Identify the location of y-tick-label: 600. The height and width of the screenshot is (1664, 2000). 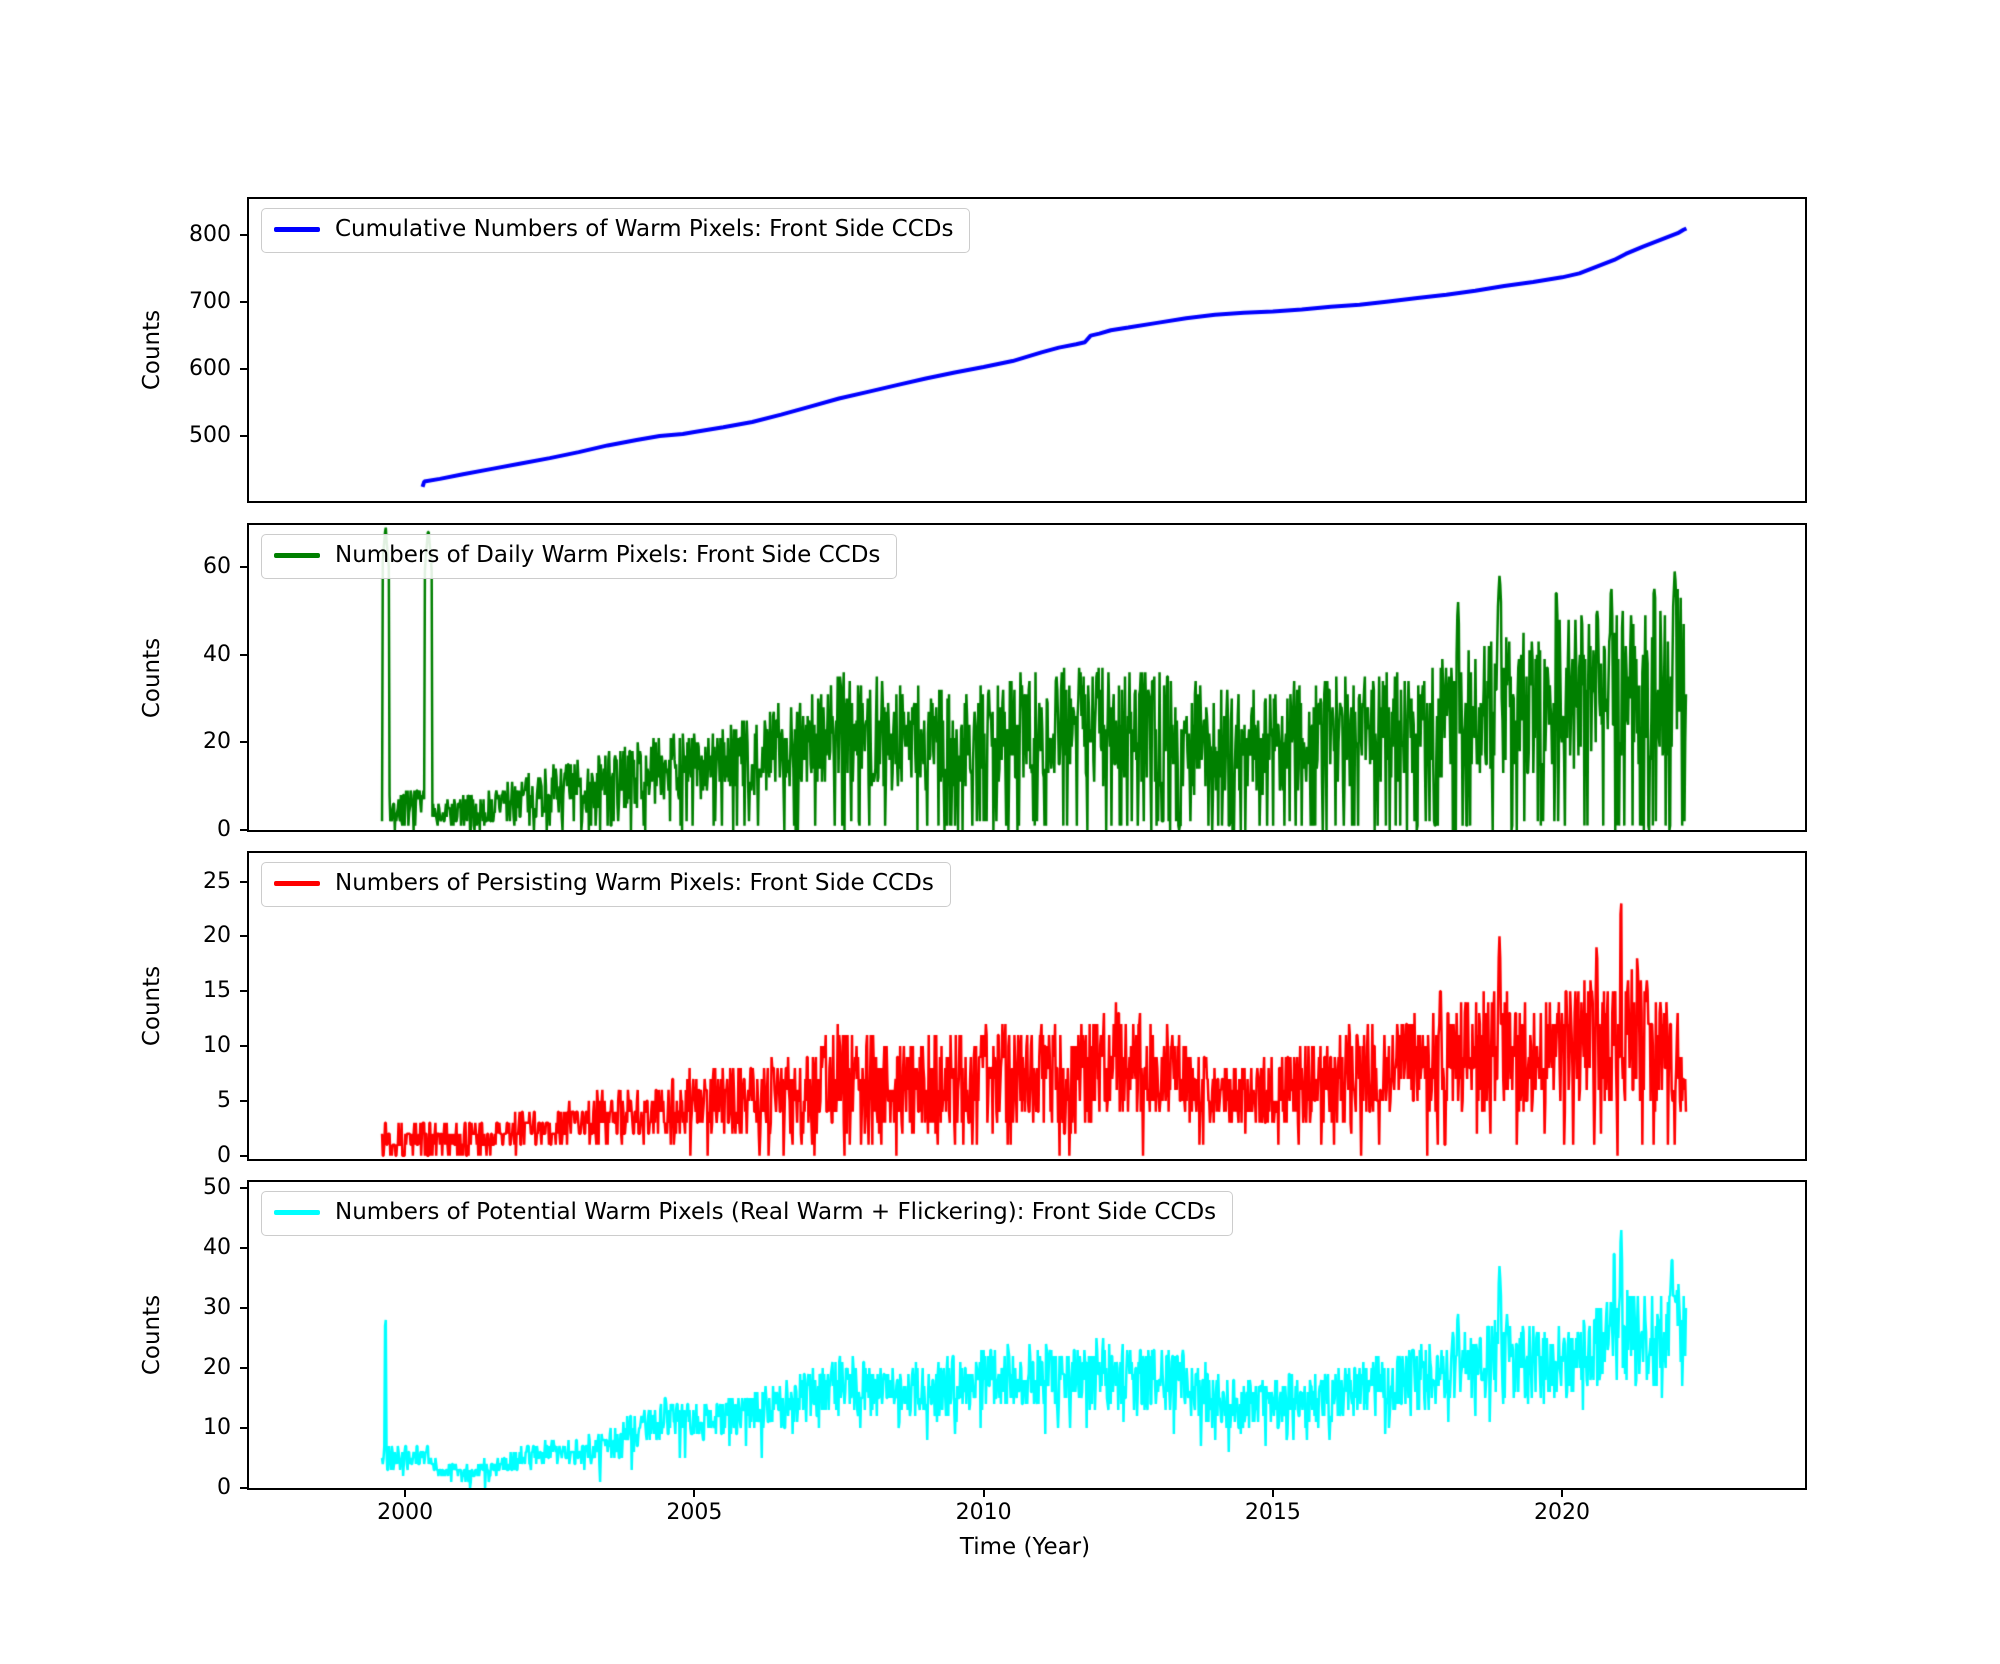
(210, 369).